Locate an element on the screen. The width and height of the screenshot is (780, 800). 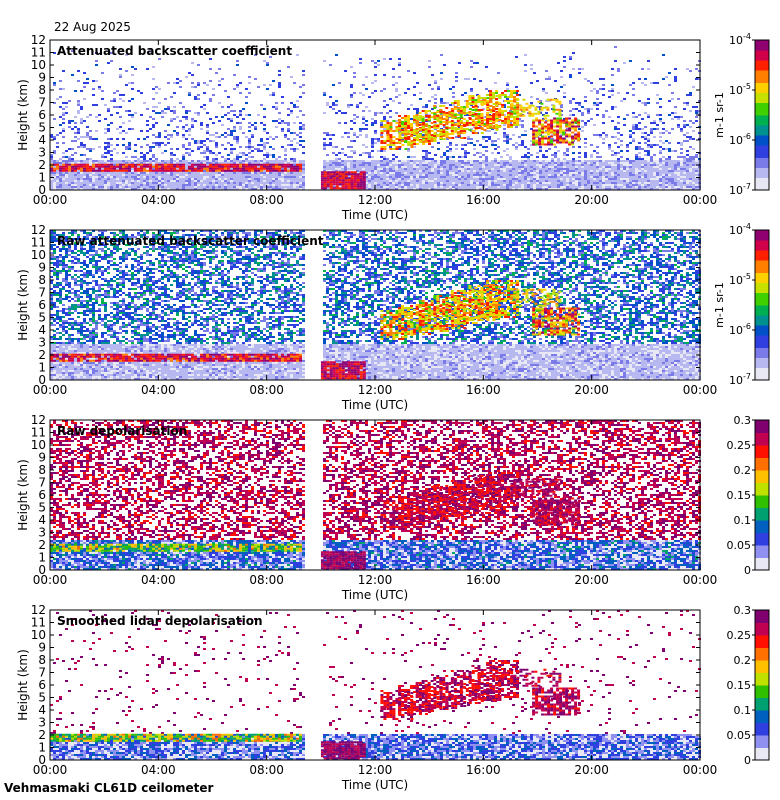
colorbar-tick-label: 0 is located at coordinates (747, 570).